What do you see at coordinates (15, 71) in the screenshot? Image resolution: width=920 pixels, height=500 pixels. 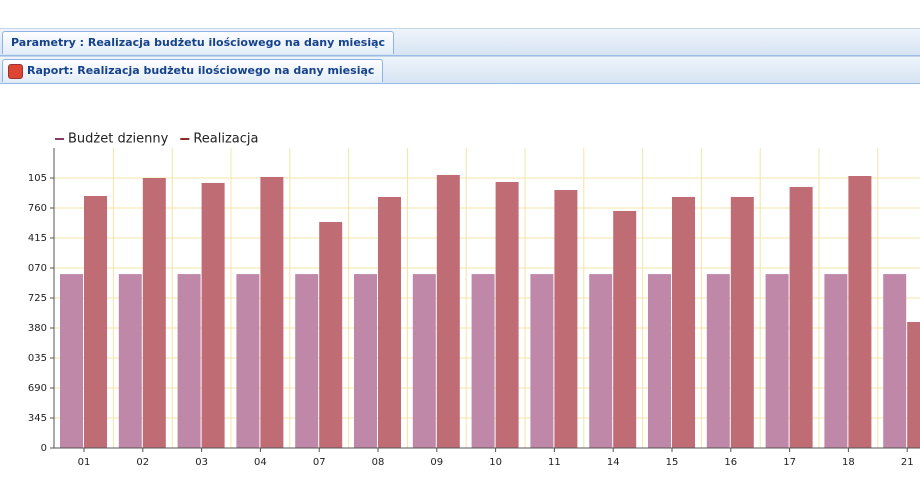 I see `report-icon` at bounding box center [15, 71].